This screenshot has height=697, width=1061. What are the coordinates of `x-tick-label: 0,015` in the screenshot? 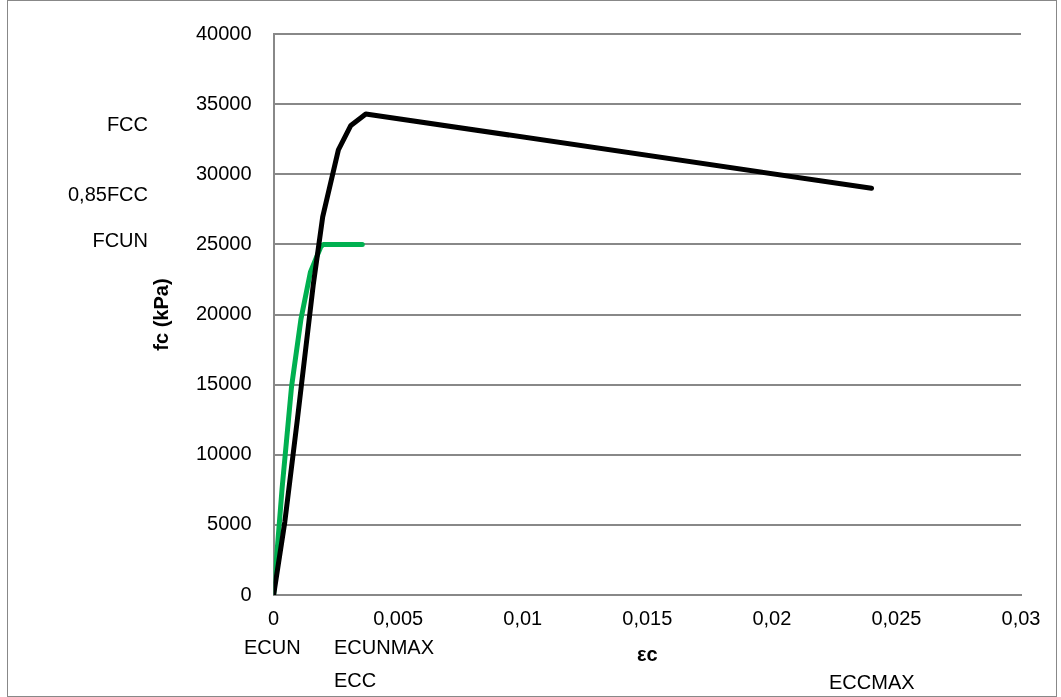 It's located at (647, 617).